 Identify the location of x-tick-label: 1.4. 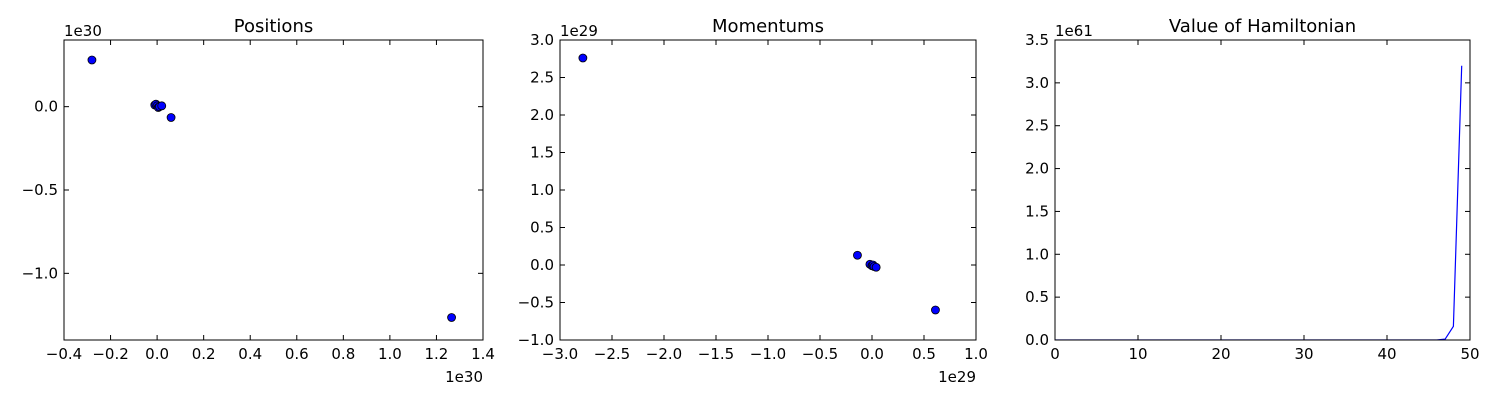
(483, 354).